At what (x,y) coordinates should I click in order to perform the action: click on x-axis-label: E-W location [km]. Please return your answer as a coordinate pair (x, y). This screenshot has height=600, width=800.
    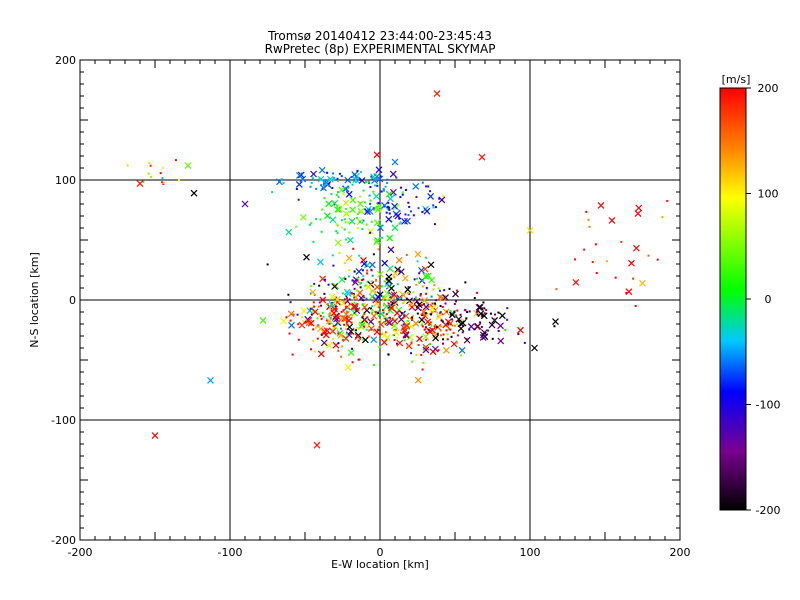
    Looking at the image, I should click on (380, 564).